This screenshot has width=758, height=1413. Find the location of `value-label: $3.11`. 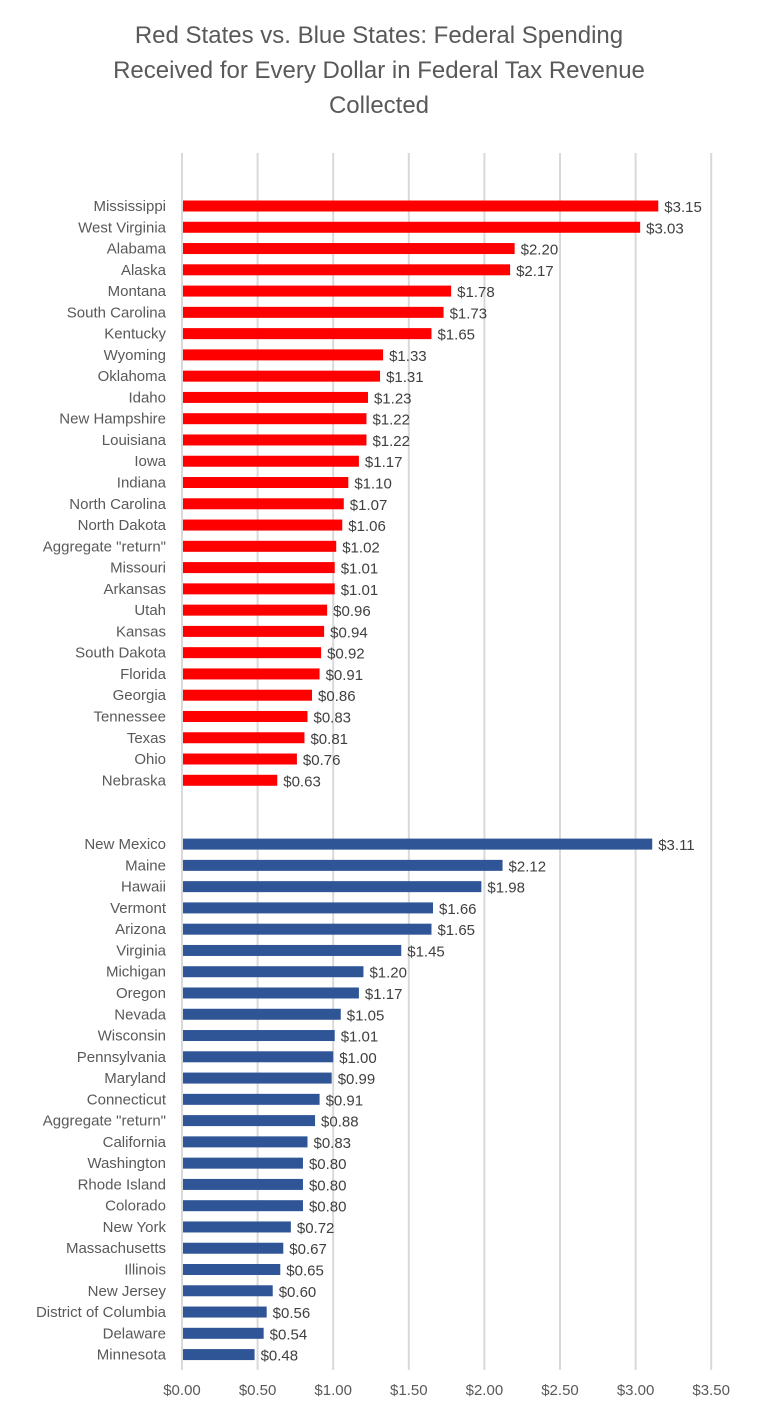

value-label: $3.11 is located at coordinates (676, 845).